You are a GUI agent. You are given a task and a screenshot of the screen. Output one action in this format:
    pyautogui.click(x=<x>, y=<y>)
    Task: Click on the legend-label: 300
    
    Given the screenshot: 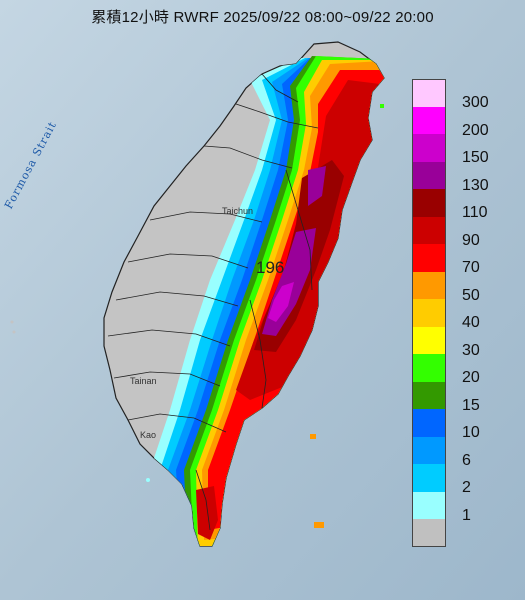 What is the action you would take?
    pyautogui.click(x=475, y=102)
    